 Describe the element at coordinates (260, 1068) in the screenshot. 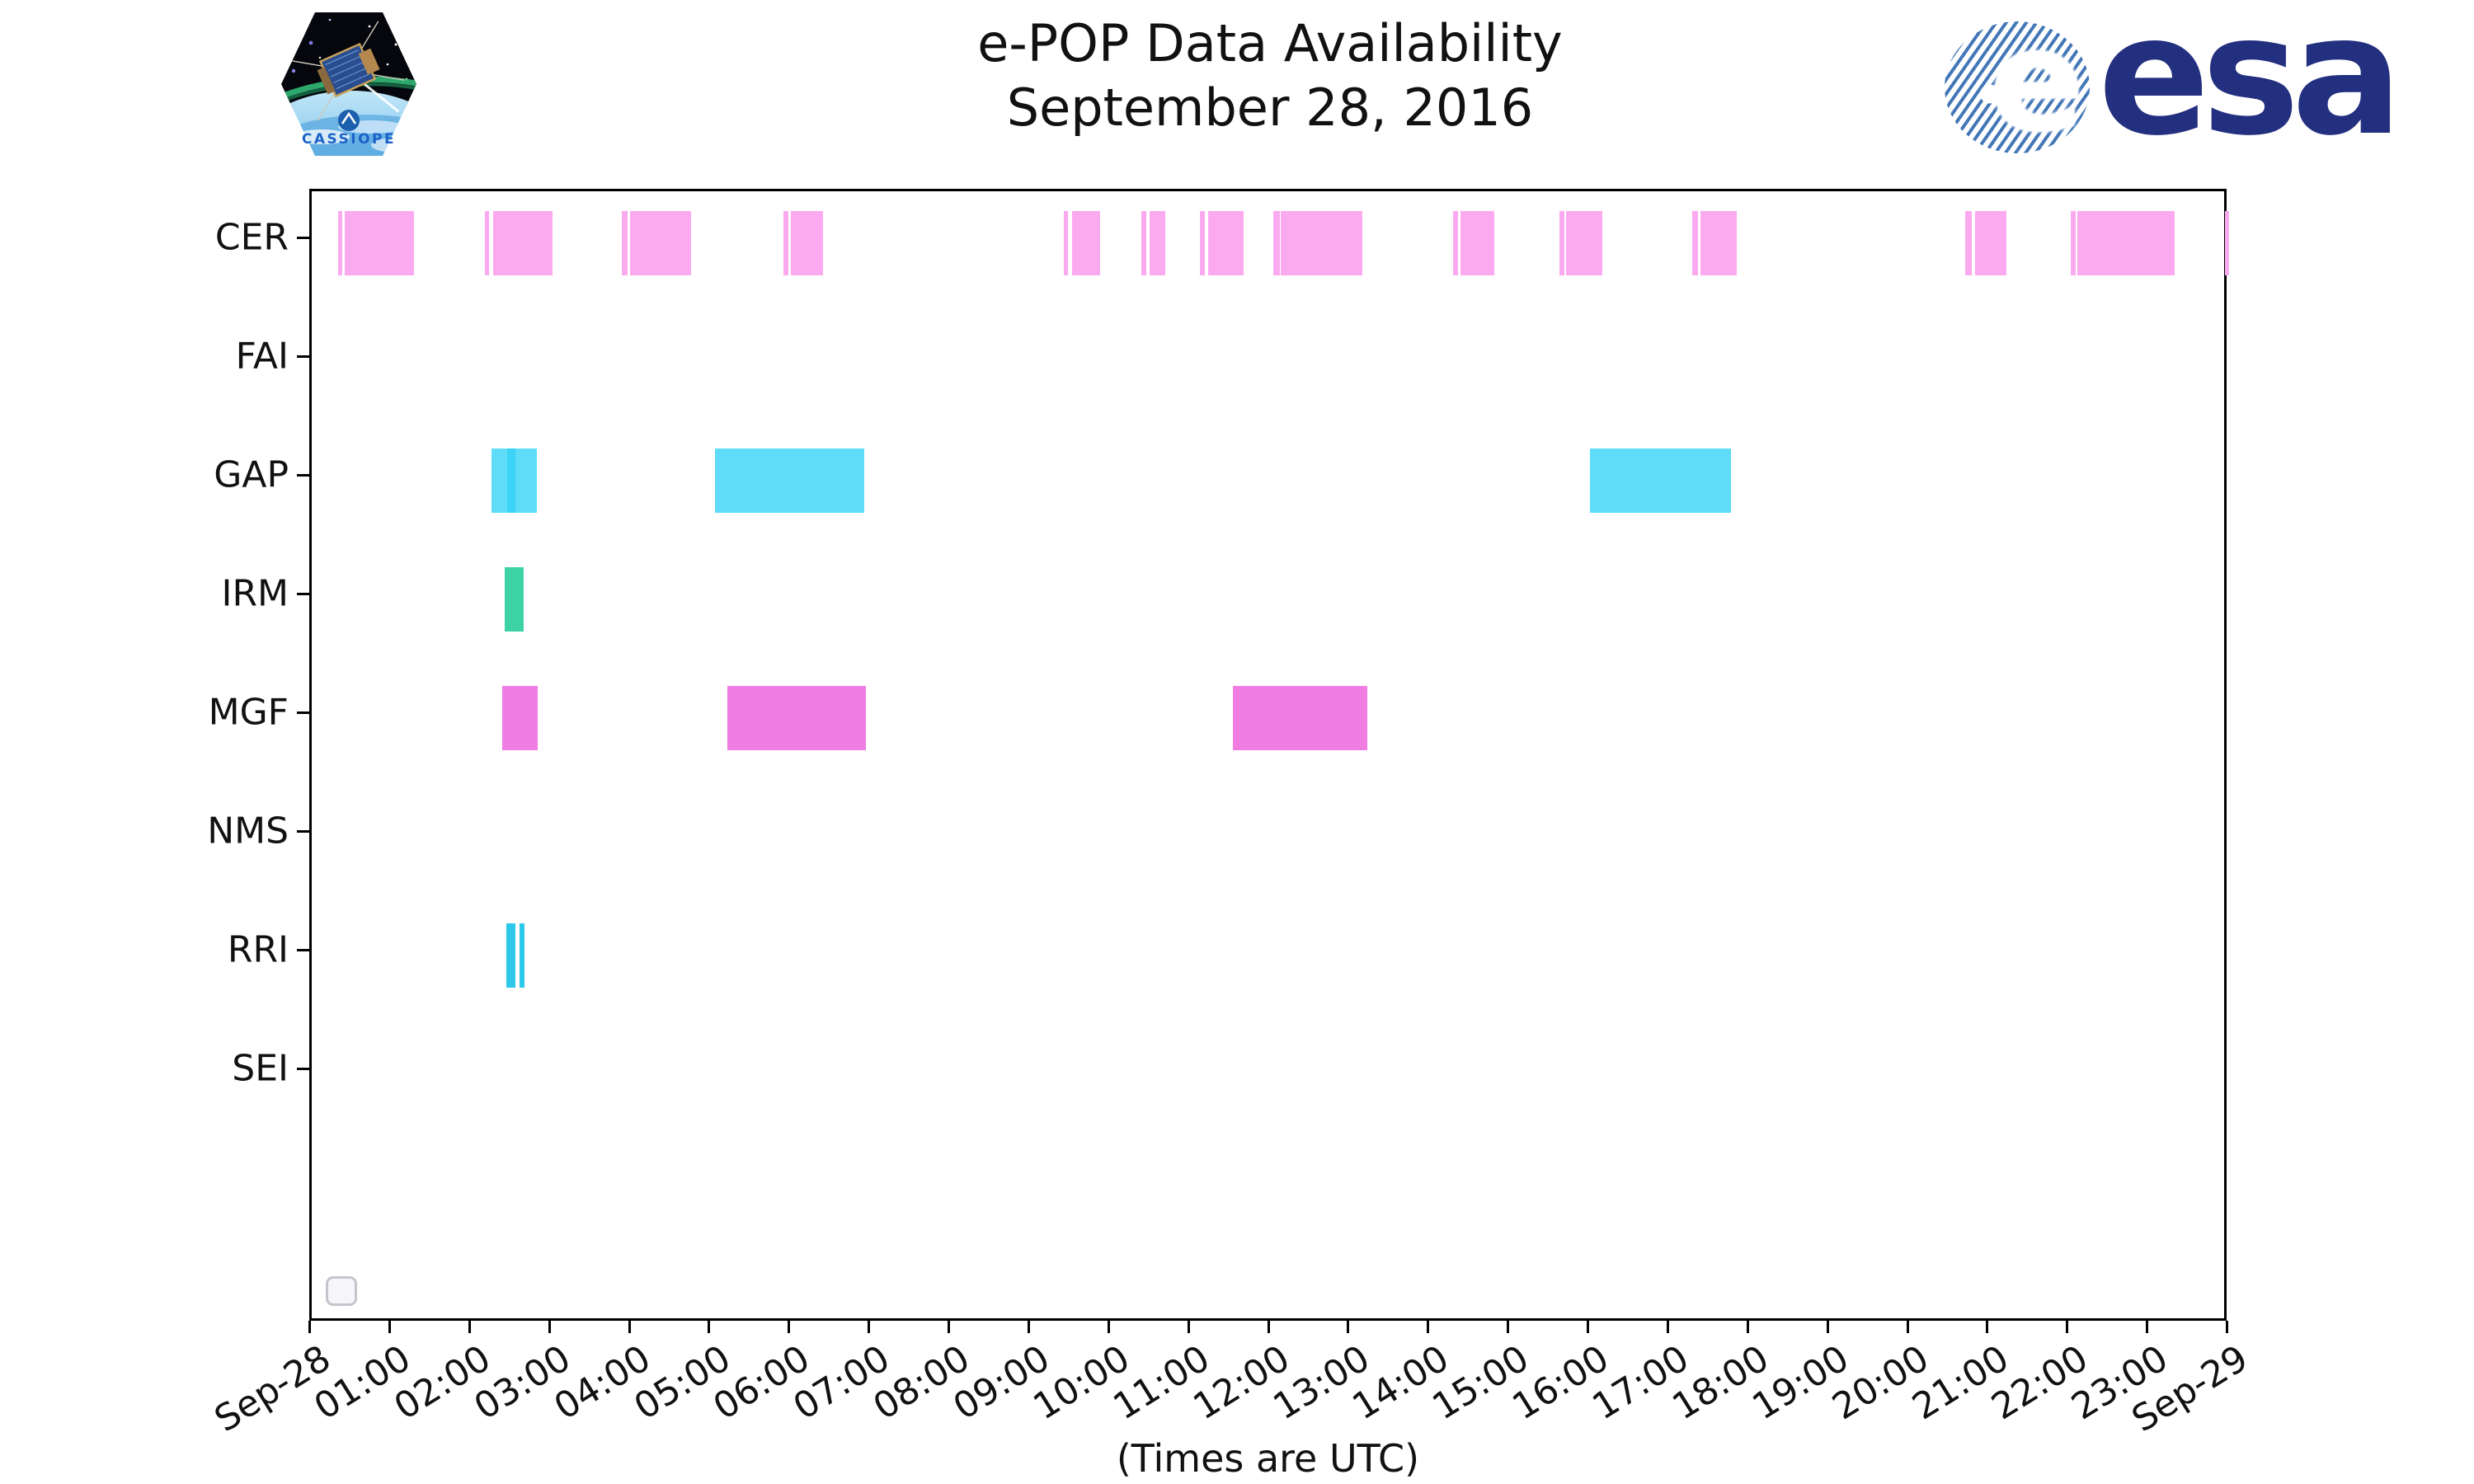

I see `y-tick-label-SEI: SEI` at that location.